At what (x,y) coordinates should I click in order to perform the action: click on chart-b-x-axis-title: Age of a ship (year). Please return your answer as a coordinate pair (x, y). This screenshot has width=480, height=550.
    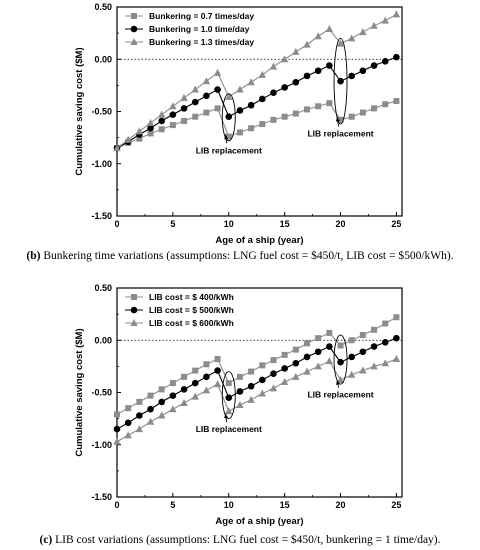
    Looking at the image, I should click on (259, 240).